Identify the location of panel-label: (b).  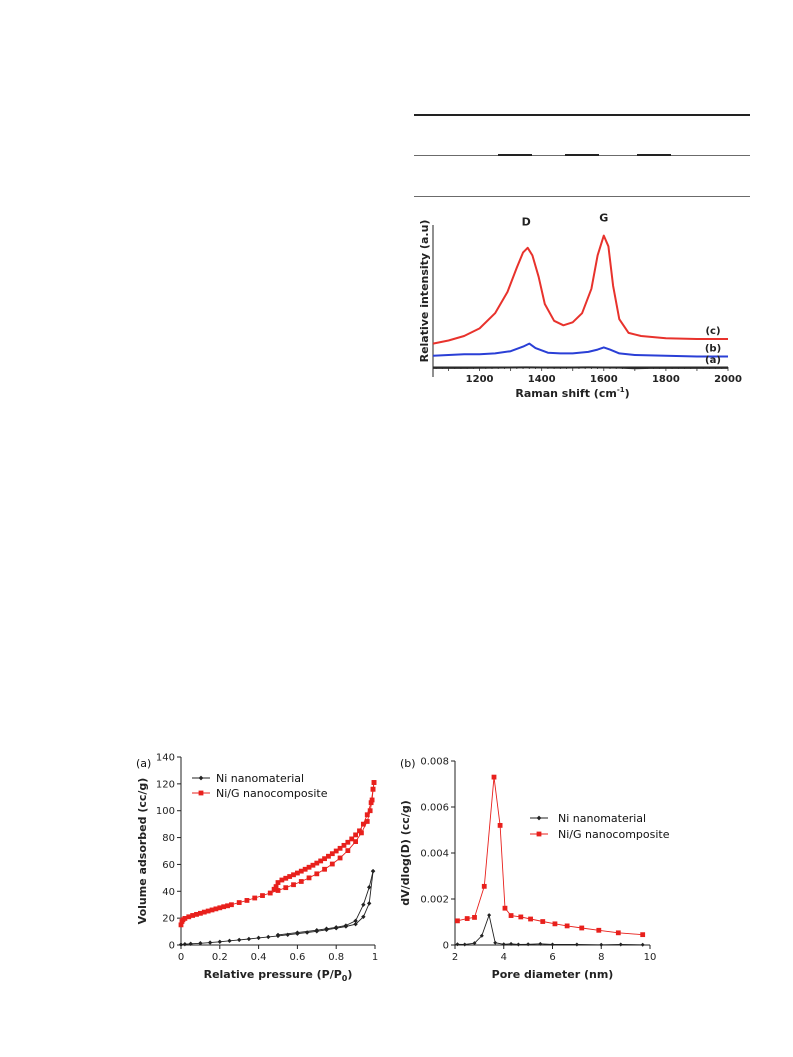
(408, 763).